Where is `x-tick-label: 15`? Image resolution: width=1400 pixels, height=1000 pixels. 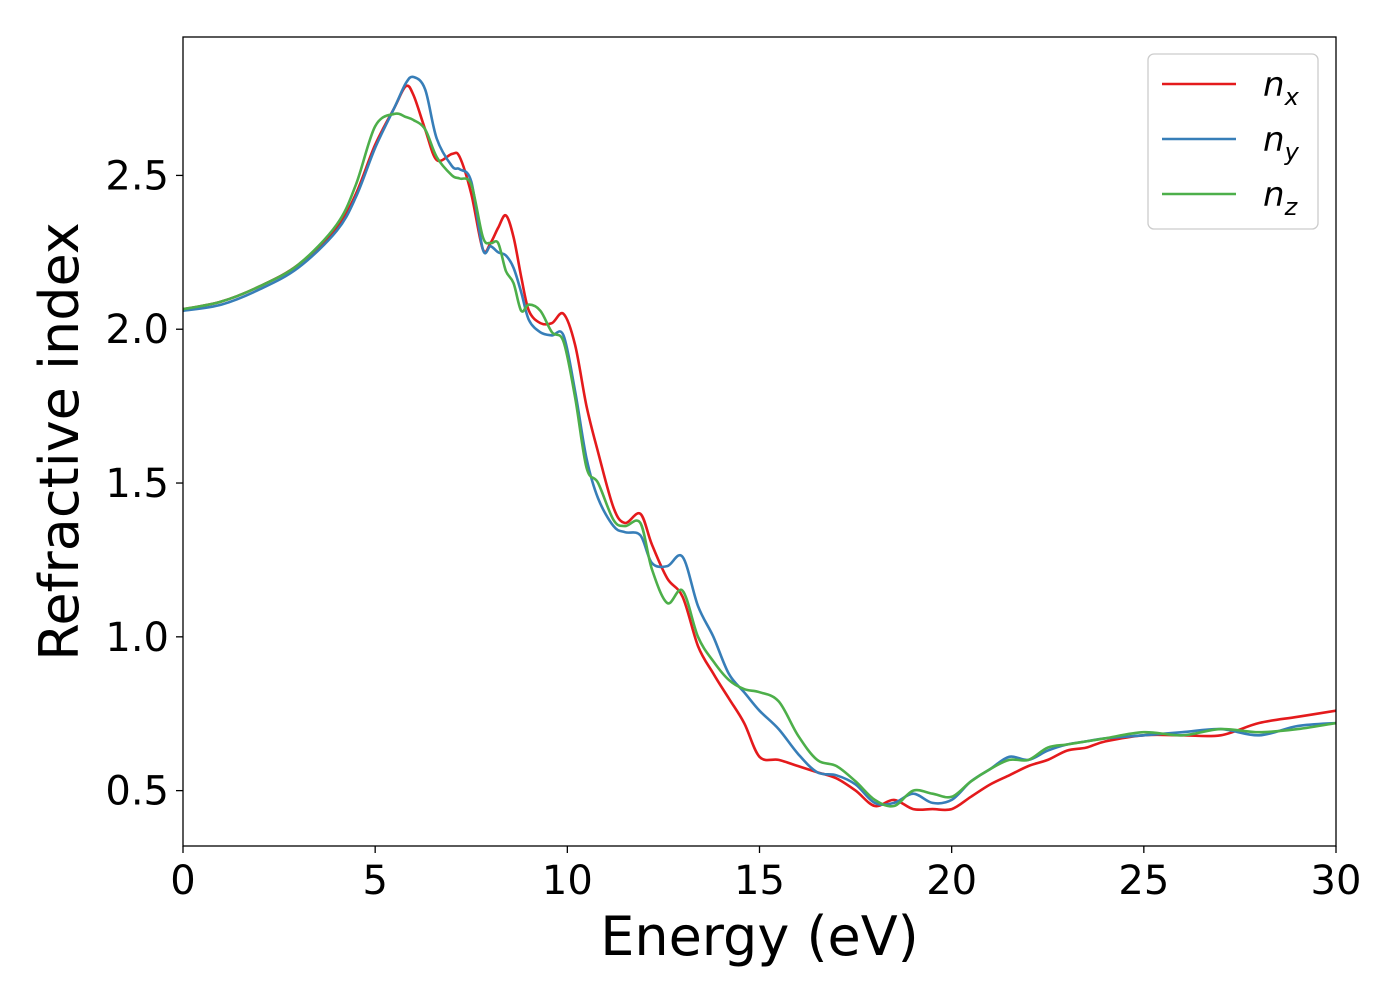
x-tick-label: 15 is located at coordinates (759, 881).